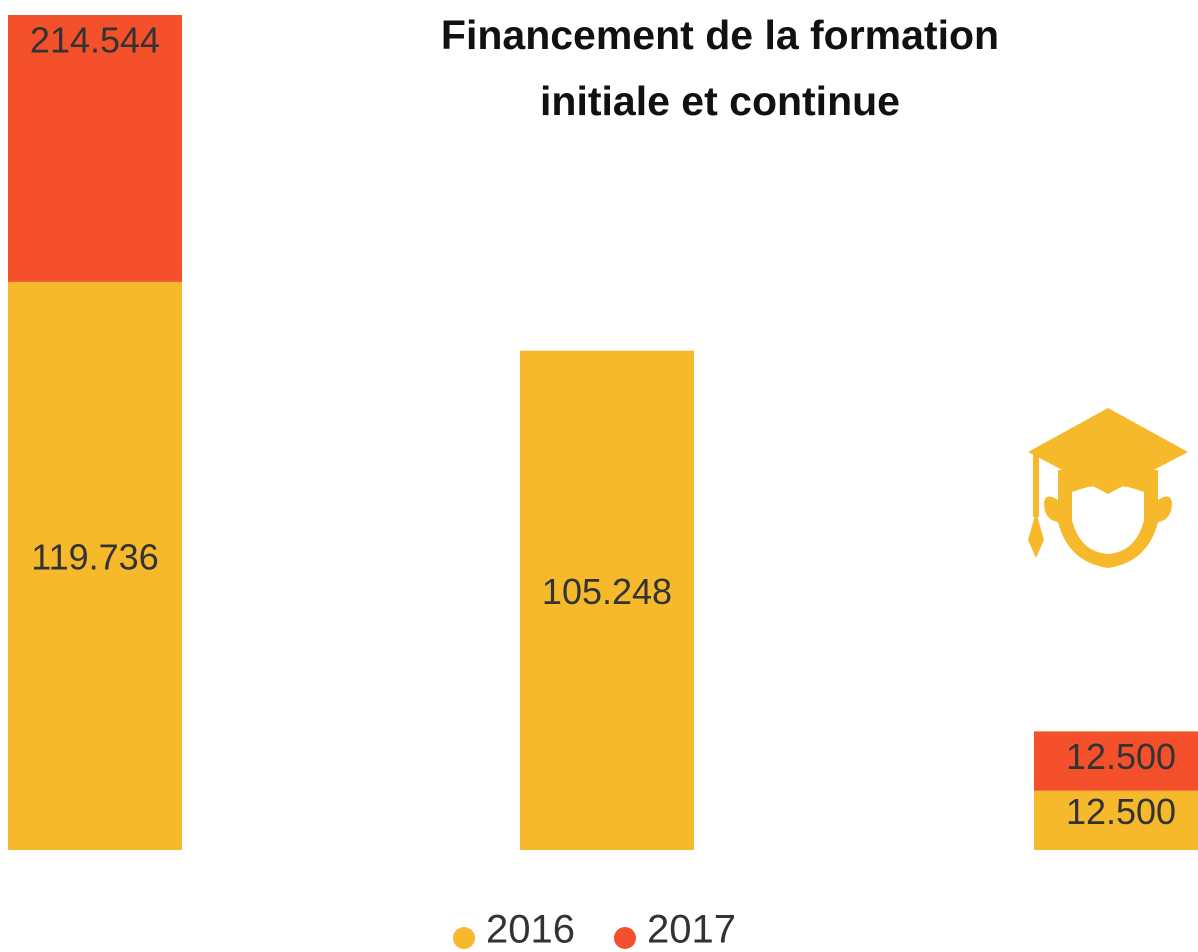 This screenshot has width=1198, height=952. Describe the element at coordinates (530, 930) in the screenshot. I see `legend-label: 2016` at that location.